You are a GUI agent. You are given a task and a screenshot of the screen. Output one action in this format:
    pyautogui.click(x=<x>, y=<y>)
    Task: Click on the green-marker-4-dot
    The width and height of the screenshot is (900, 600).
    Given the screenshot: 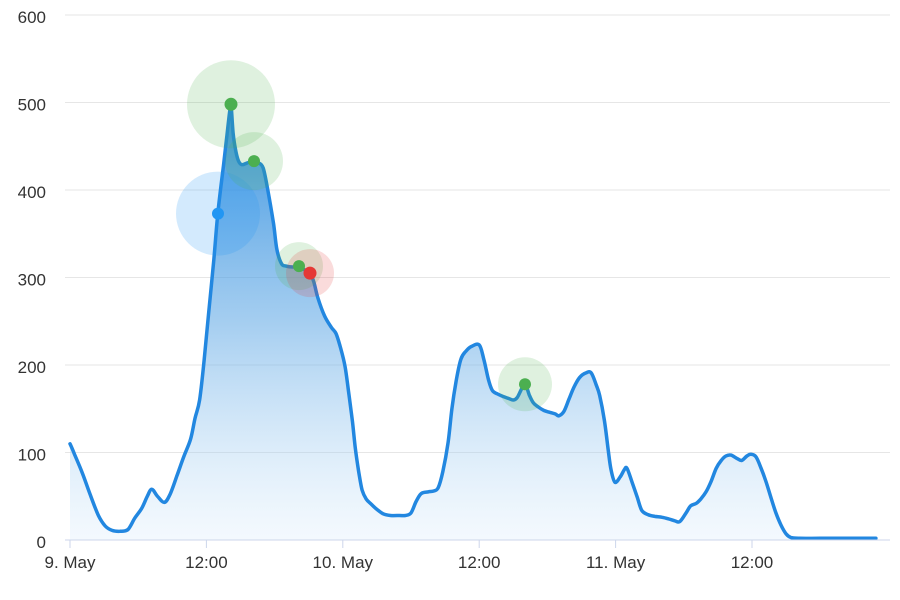 What is the action you would take?
    pyautogui.click(x=525, y=384)
    